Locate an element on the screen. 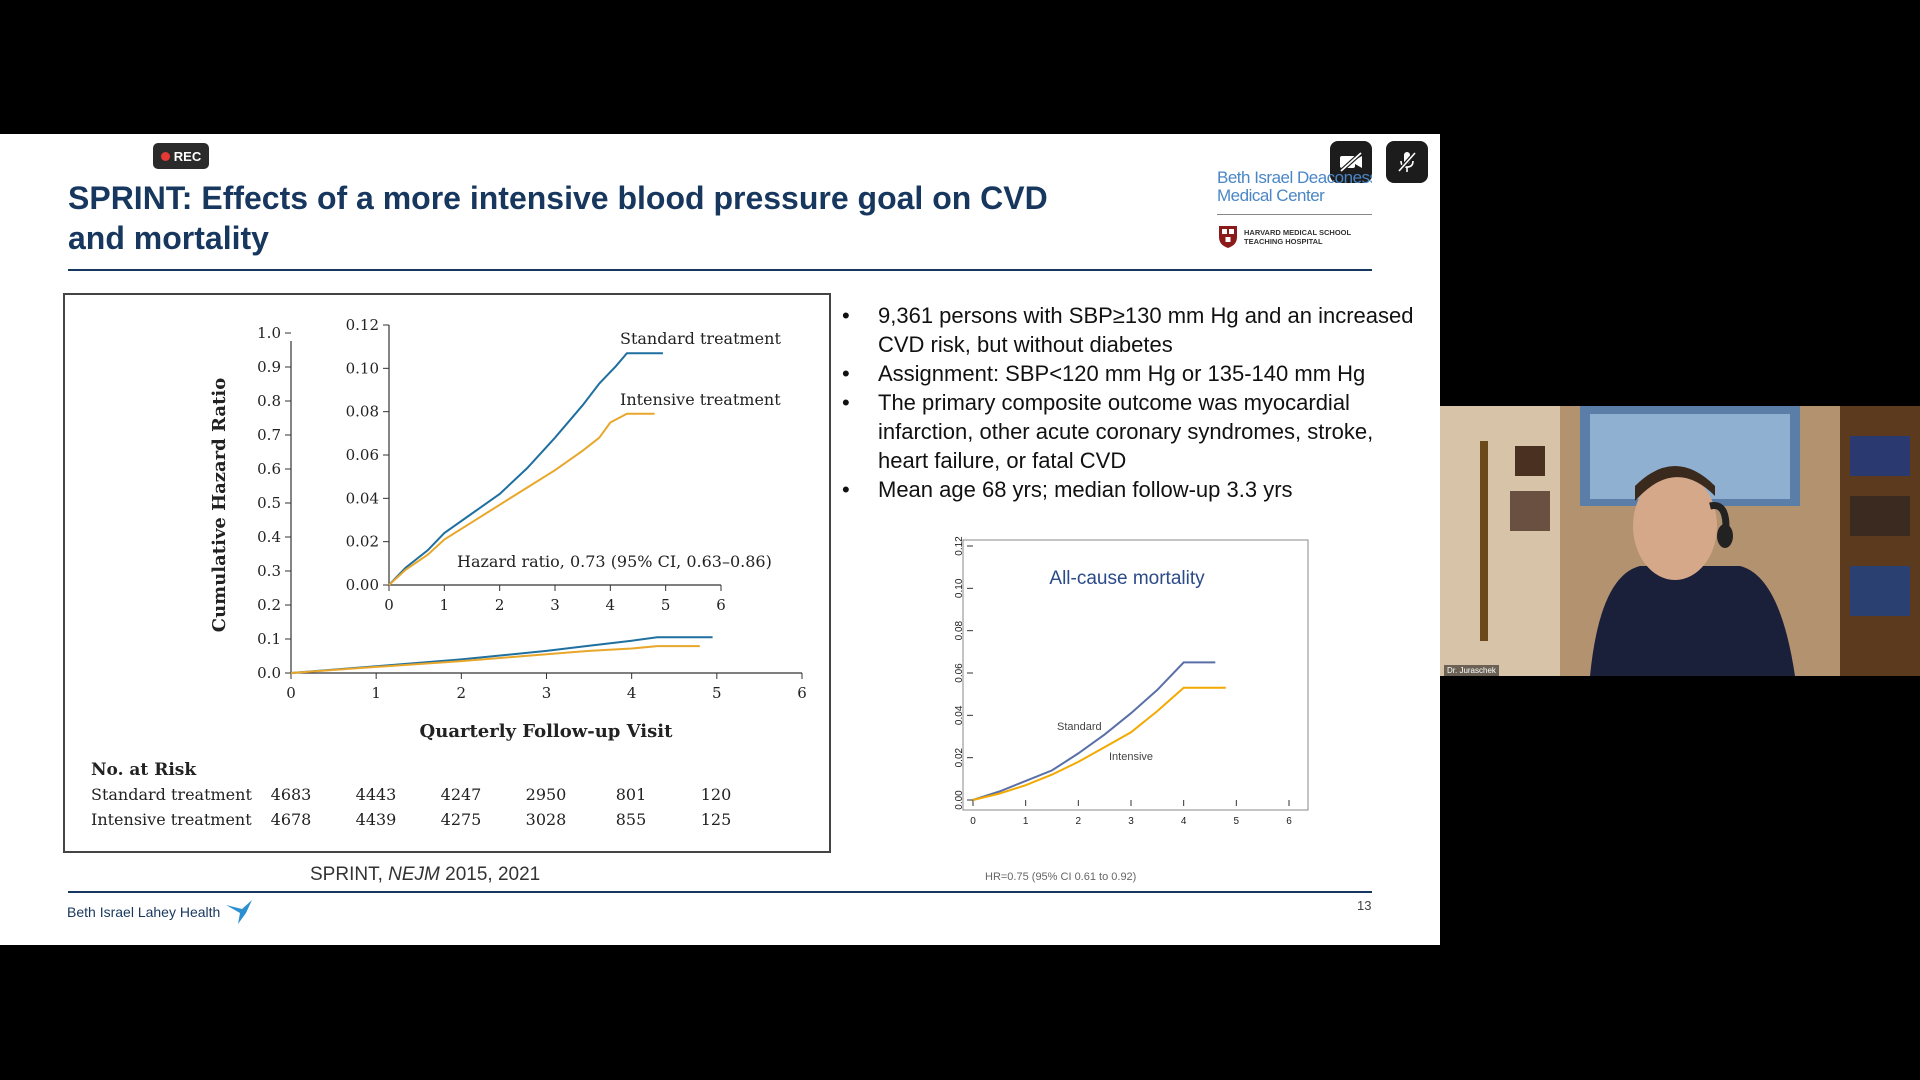  page-number: 13 is located at coordinates (1364, 905).